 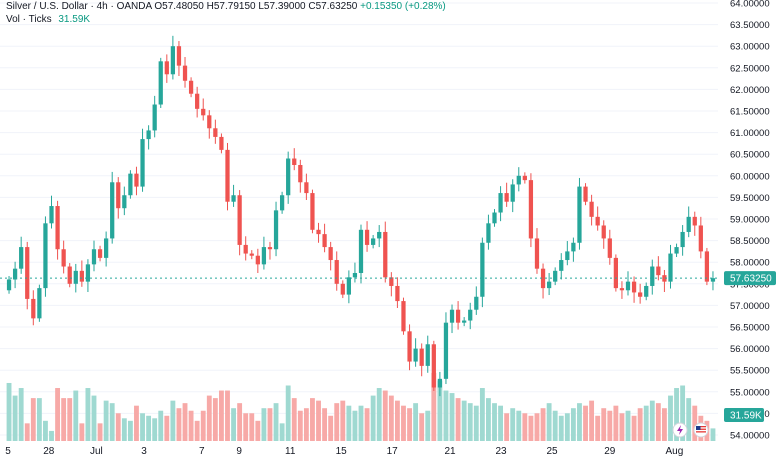 What do you see at coordinates (393, 451) in the screenshot?
I see `time-tick-label: 17` at bounding box center [393, 451].